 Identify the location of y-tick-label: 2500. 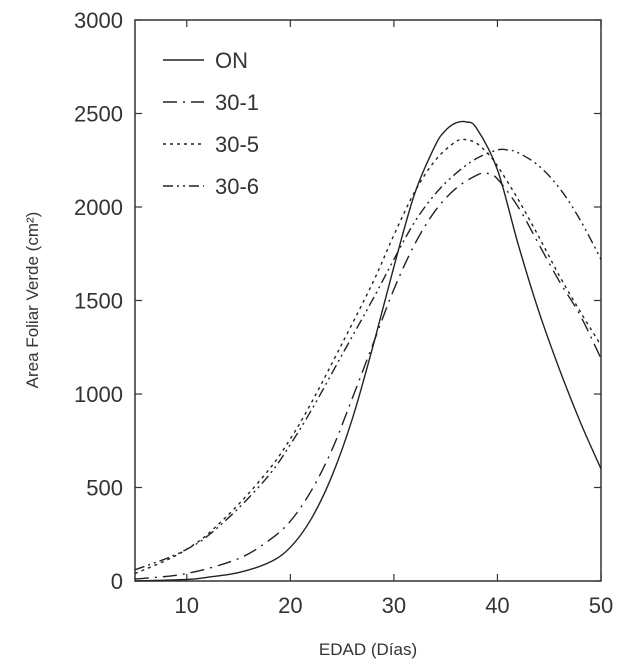
(98, 114).